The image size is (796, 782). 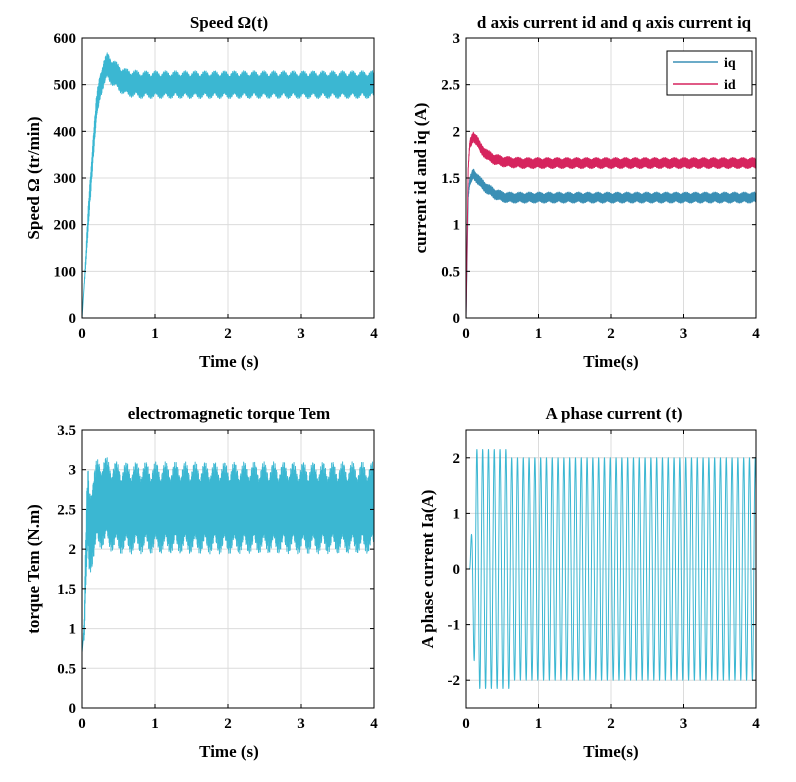 I want to click on currents-y-tick-label-5: 2.5, so click(x=450, y=86).